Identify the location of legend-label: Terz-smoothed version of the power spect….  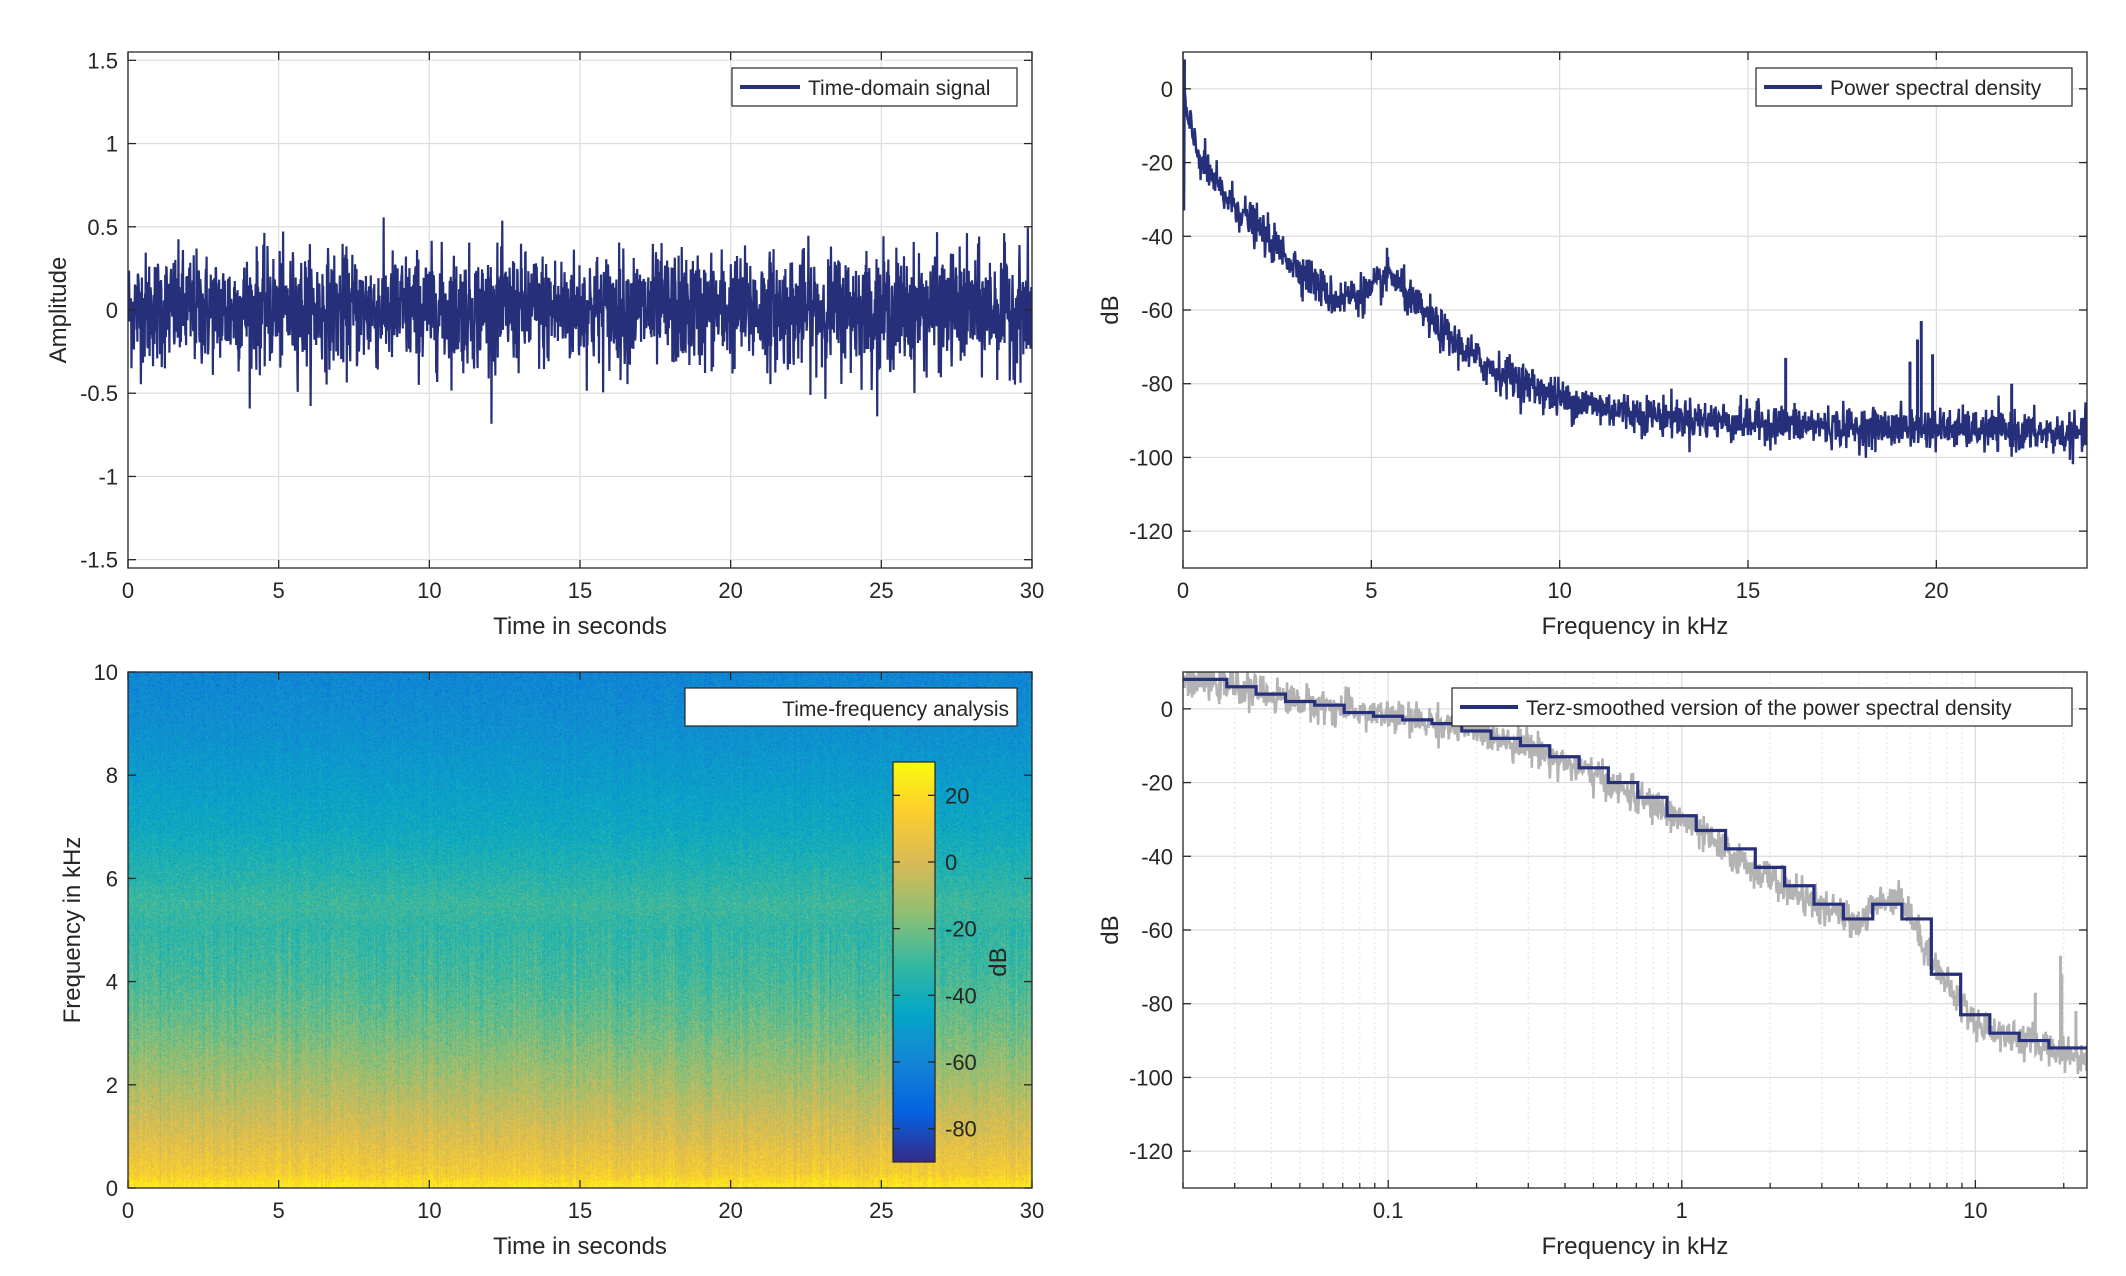
(1769, 708).